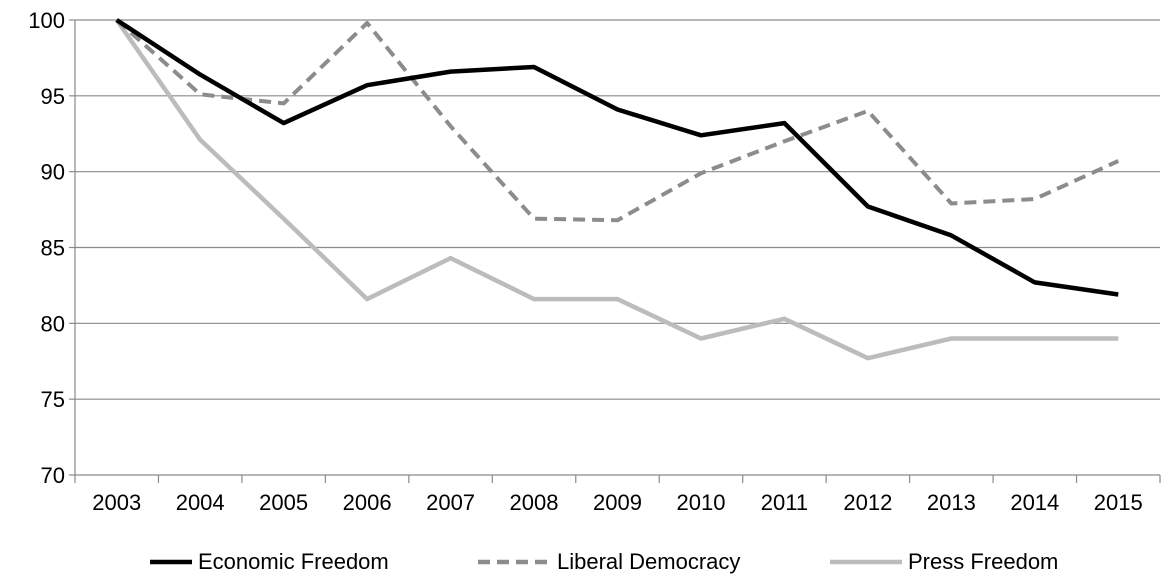 This screenshot has width=1170, height=581. Describe the element at coordinates (983, 561) in the screenshot. I see `legend-label-press-freedom: Press Freedom` at that location.